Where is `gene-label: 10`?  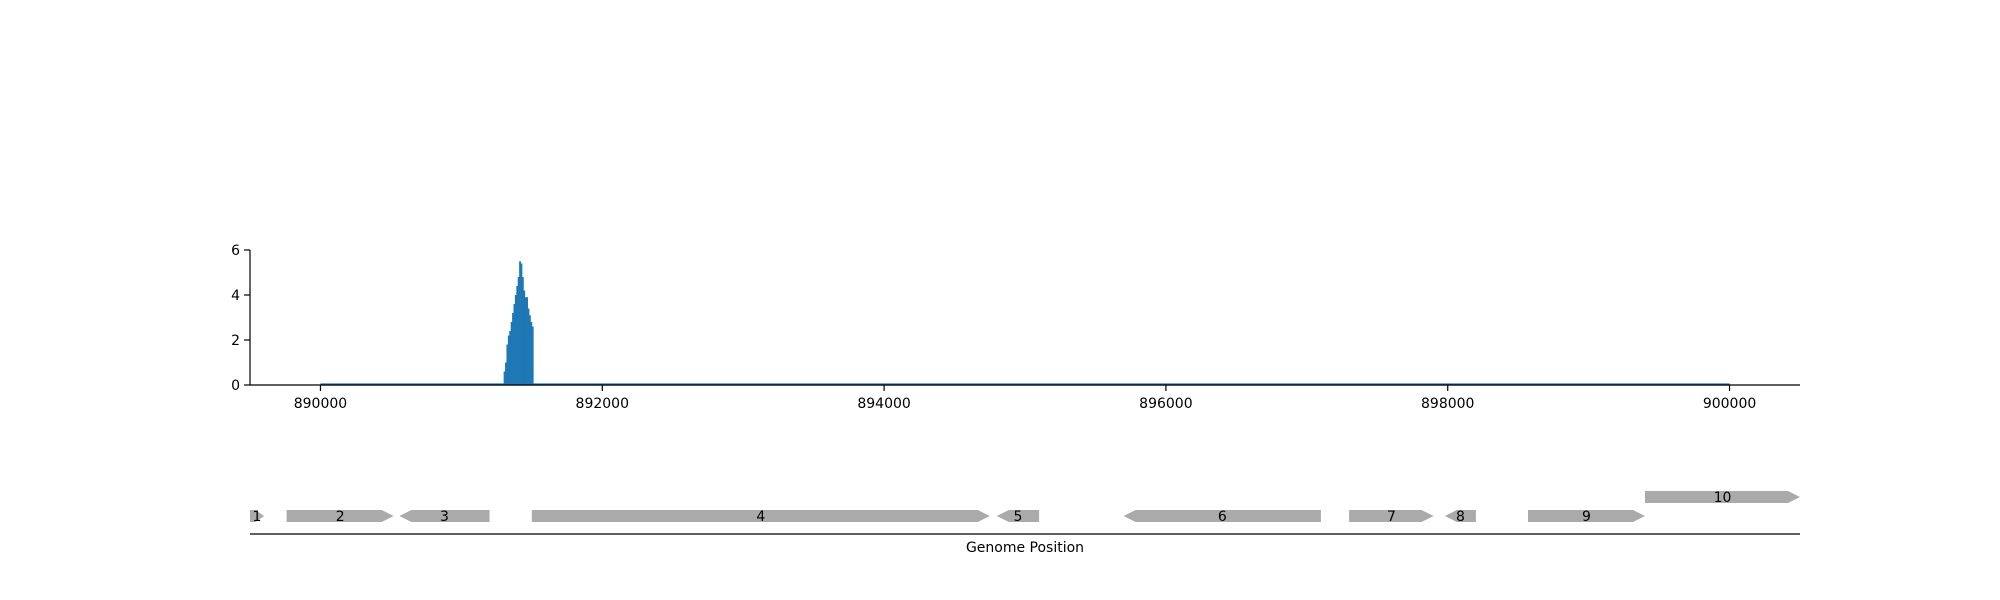 gene-label: 10 is located at coordinates (1723, 498).